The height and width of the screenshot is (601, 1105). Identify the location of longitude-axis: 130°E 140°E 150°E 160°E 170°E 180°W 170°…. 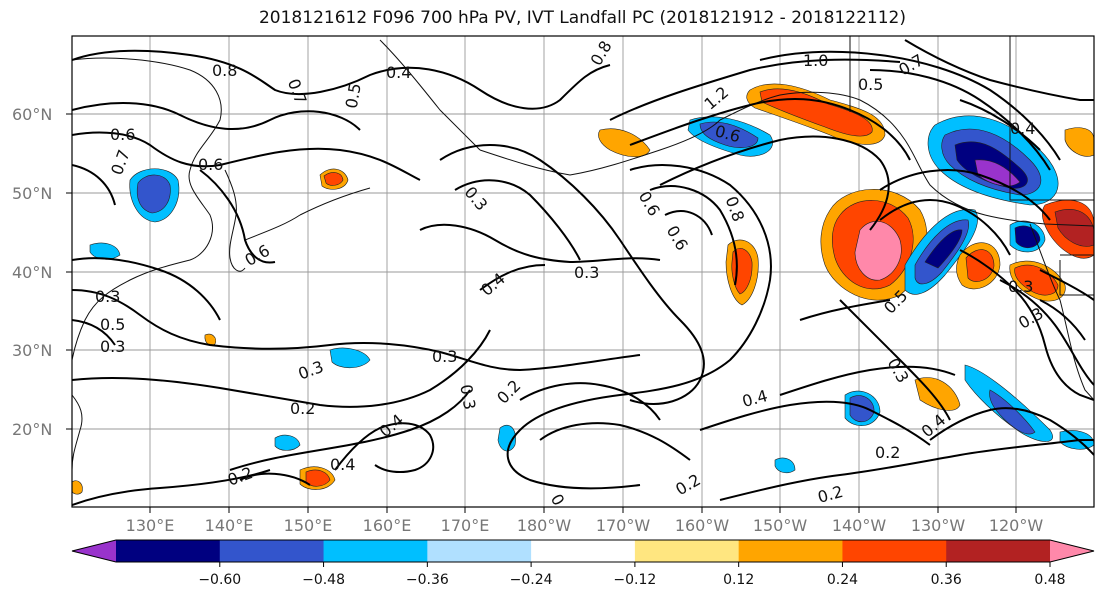
(585, 521).